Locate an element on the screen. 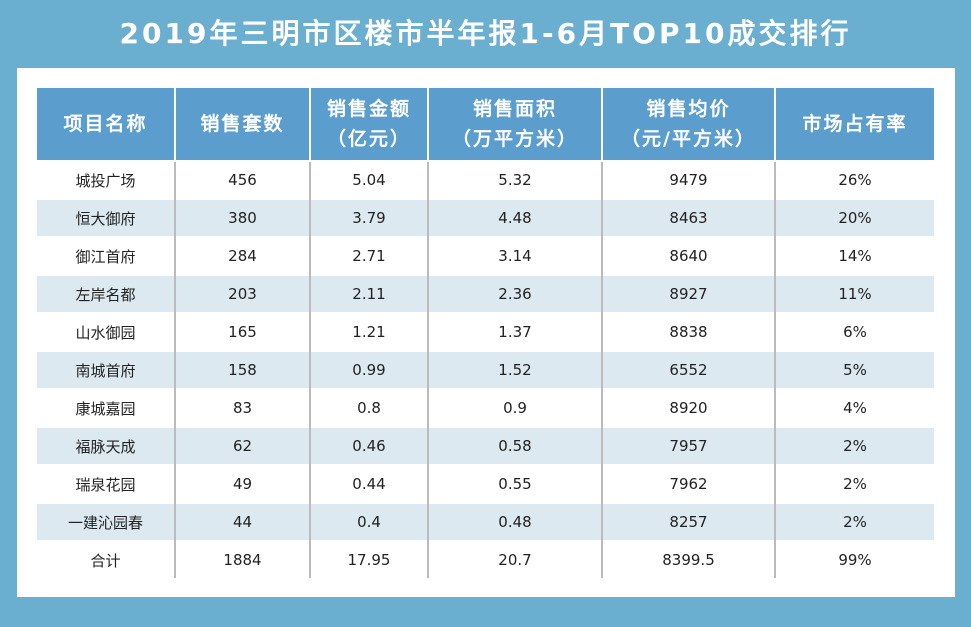  table-cell: 8399.5 is located at coordinates (688, 559).